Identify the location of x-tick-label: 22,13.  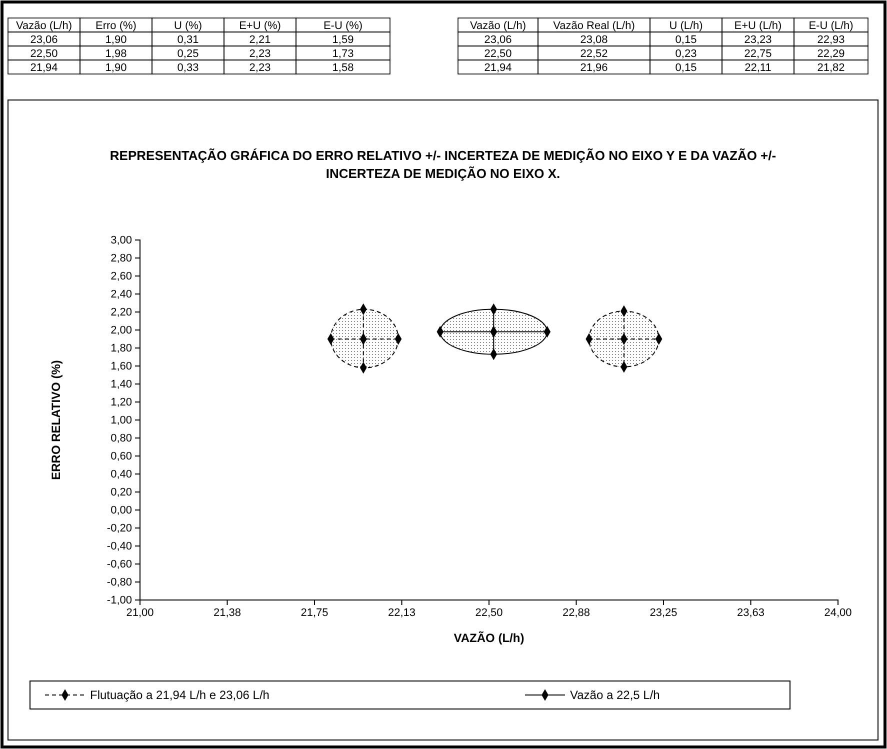
(402, 612).